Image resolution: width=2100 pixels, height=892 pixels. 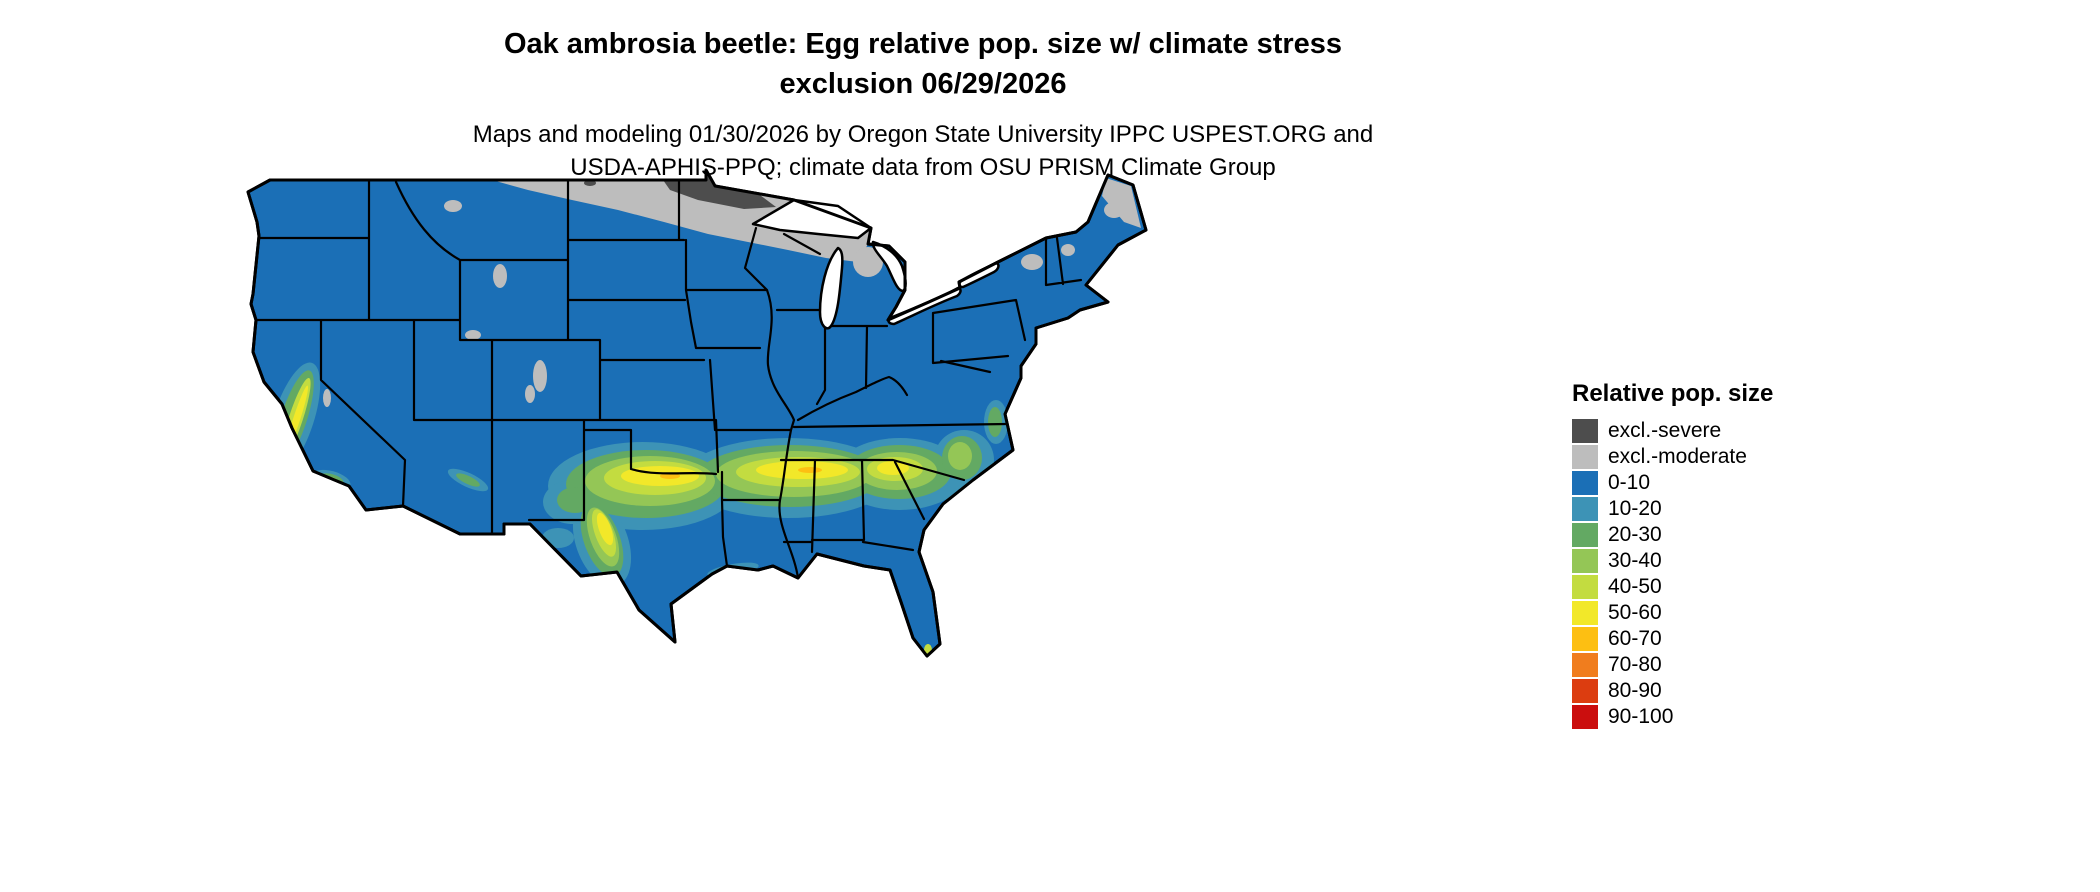 What do you see at coordinates (1673, 393) in the screenshot?
I see `legend-title: Relative pop. size` at bounding box center [1673, 393].